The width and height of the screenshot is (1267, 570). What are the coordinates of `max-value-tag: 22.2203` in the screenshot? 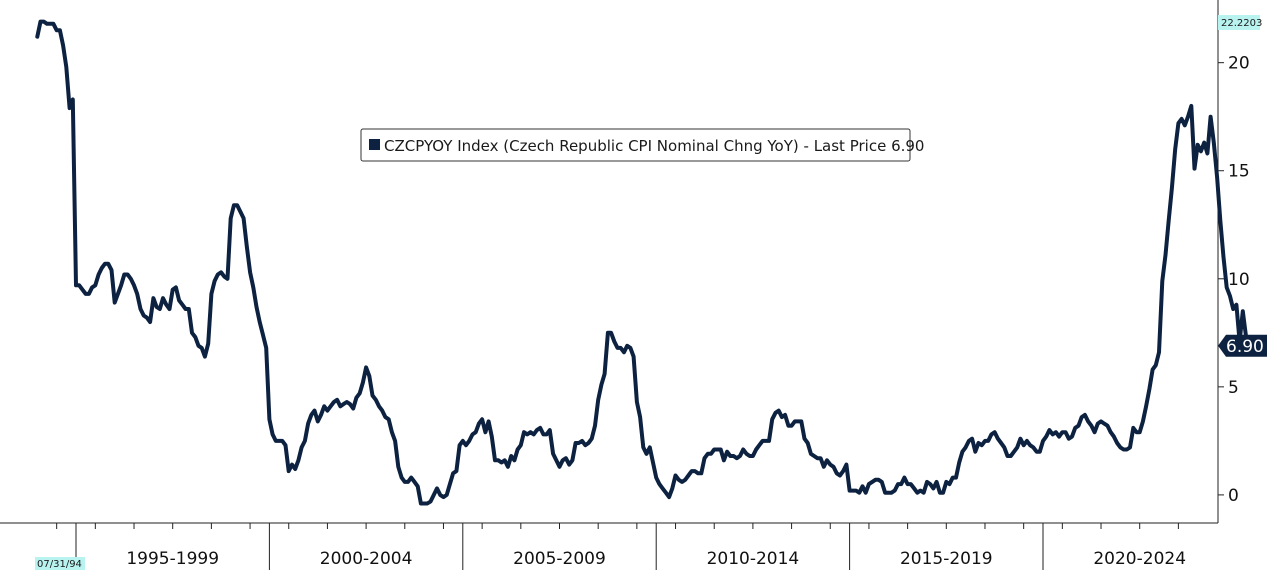 It's located at (1240, 22).